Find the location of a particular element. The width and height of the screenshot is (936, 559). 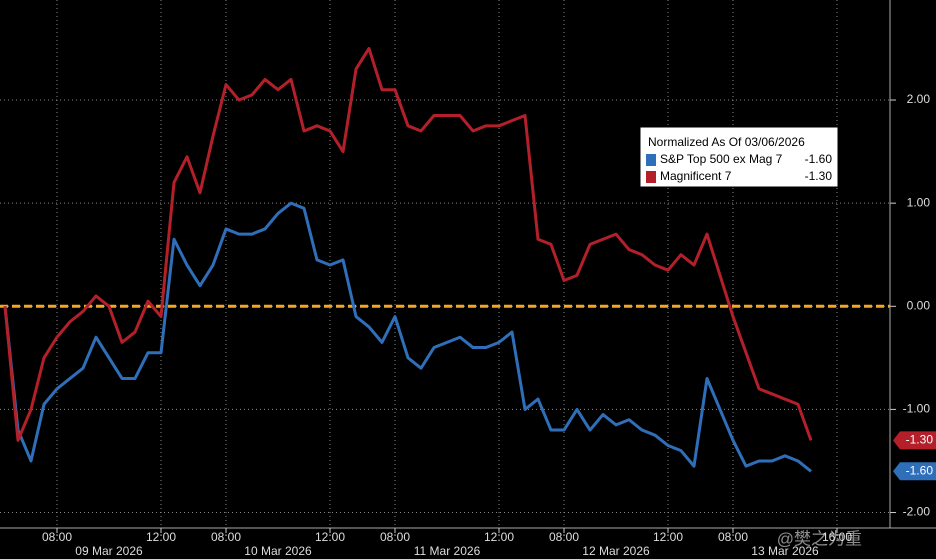

y-tick-label: 2.00 is located at coordinates (919, 99).